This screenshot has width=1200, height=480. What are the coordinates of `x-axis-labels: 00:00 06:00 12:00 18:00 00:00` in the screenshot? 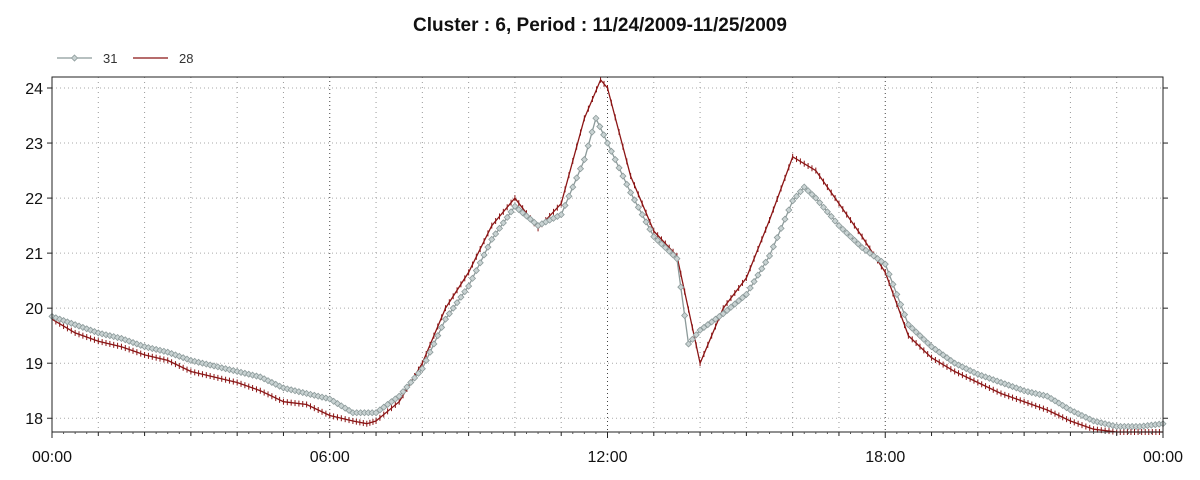 It's located at (607, 457).